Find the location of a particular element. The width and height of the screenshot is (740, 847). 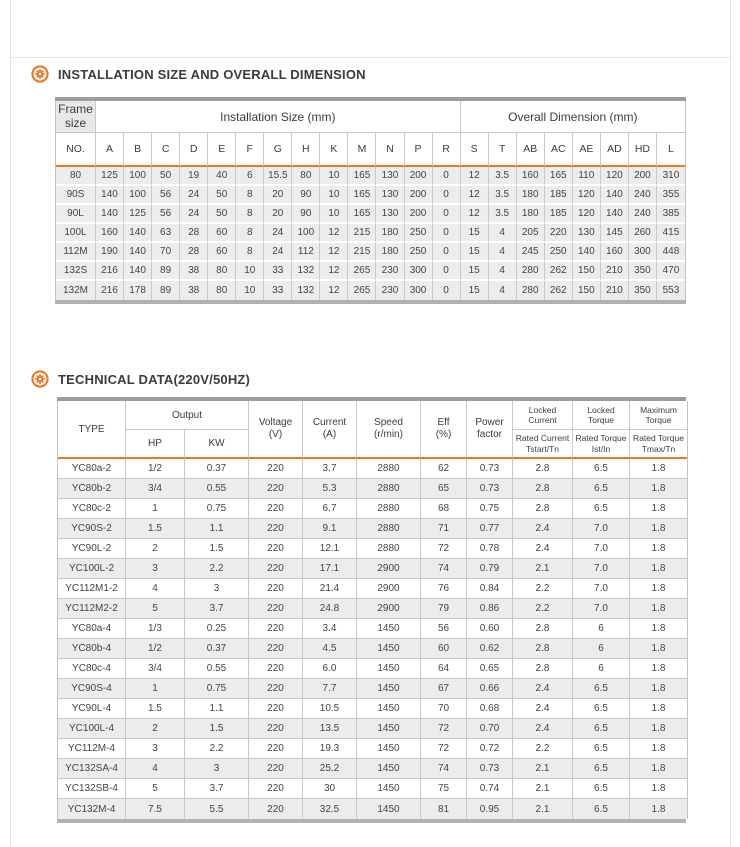

value-cell: 6 is located at coordinates (250, 176).